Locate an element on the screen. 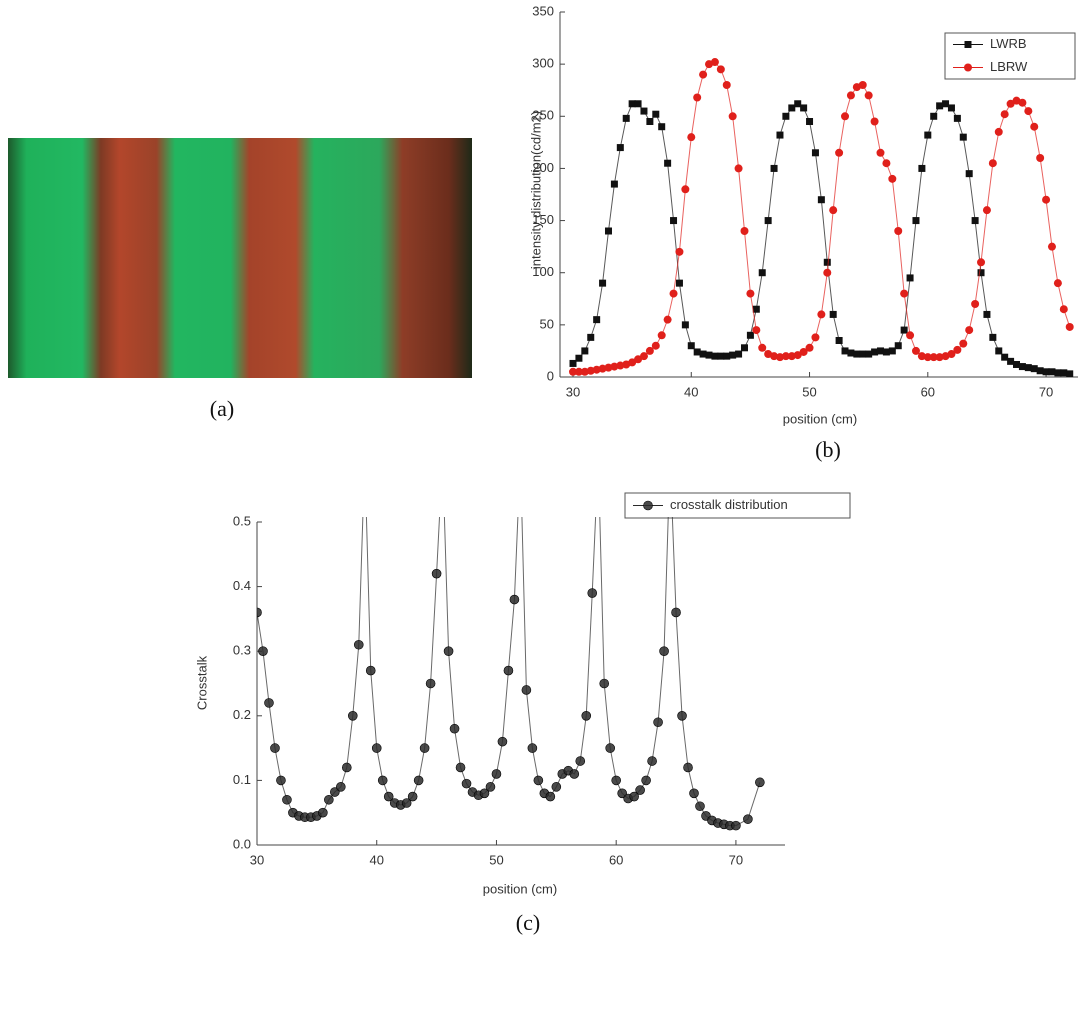 Image resolution: width=1090 pixels, height=1032 pixels. y-tick-label: 50 is located at coordinates (547, 323).